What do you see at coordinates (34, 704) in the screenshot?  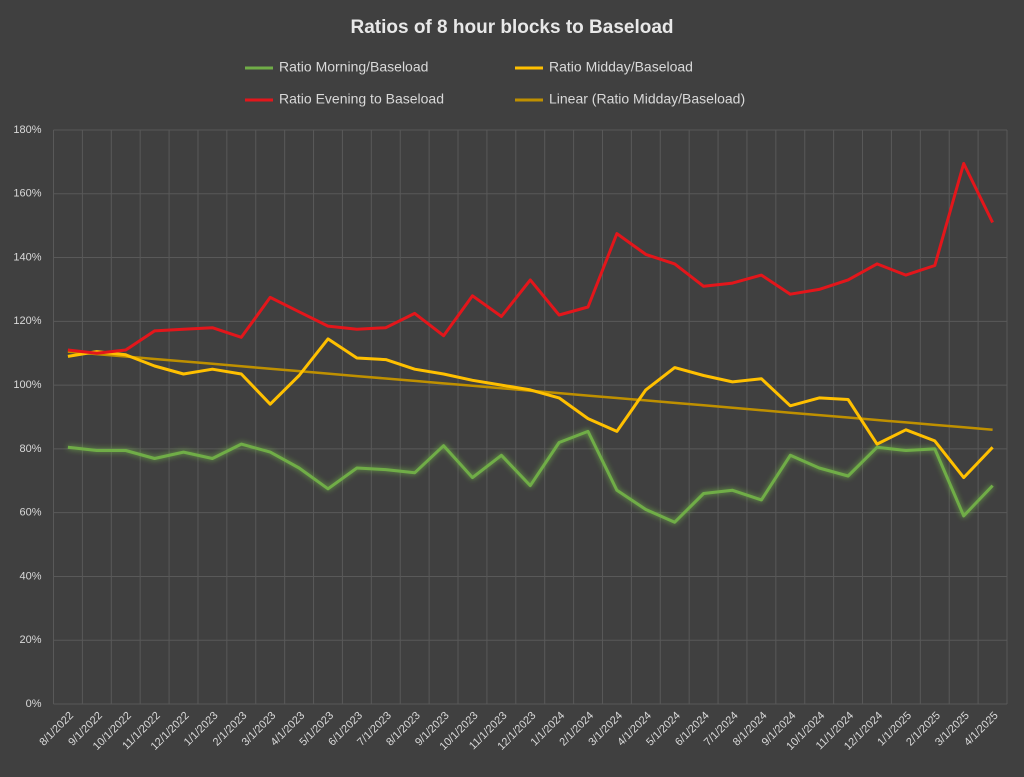 I see `y-tick-label: 0%` at bounding box center [34, 704].